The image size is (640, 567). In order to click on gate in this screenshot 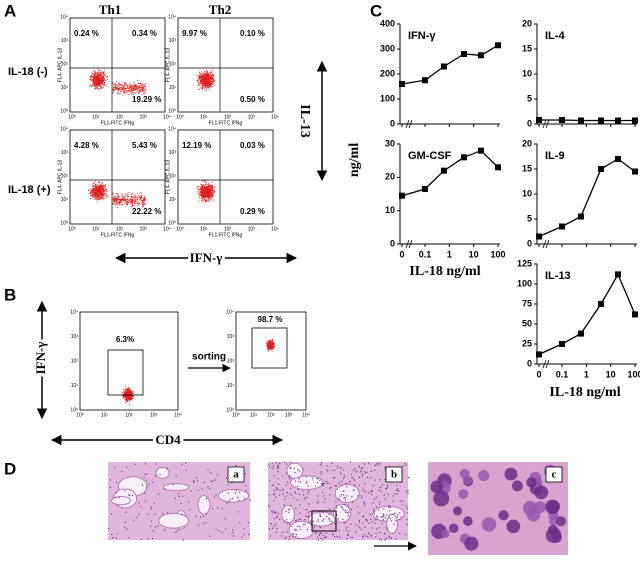, I will do `click(125, 372)`.